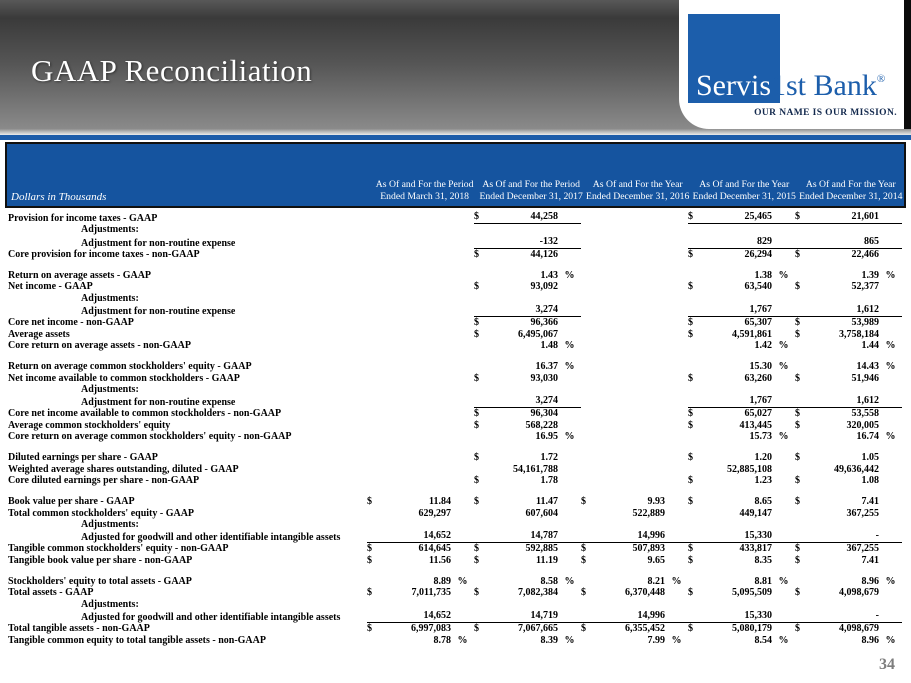 The image size is (911, 683). I want to click on cell-value: 15,330, so click(758, 536).